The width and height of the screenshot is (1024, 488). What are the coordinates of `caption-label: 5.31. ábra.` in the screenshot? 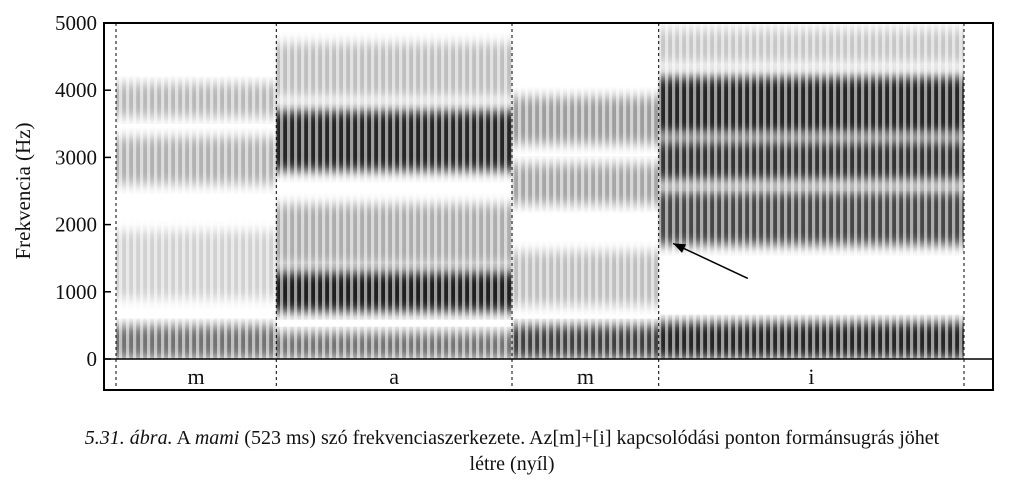 It's located at (128, 438).